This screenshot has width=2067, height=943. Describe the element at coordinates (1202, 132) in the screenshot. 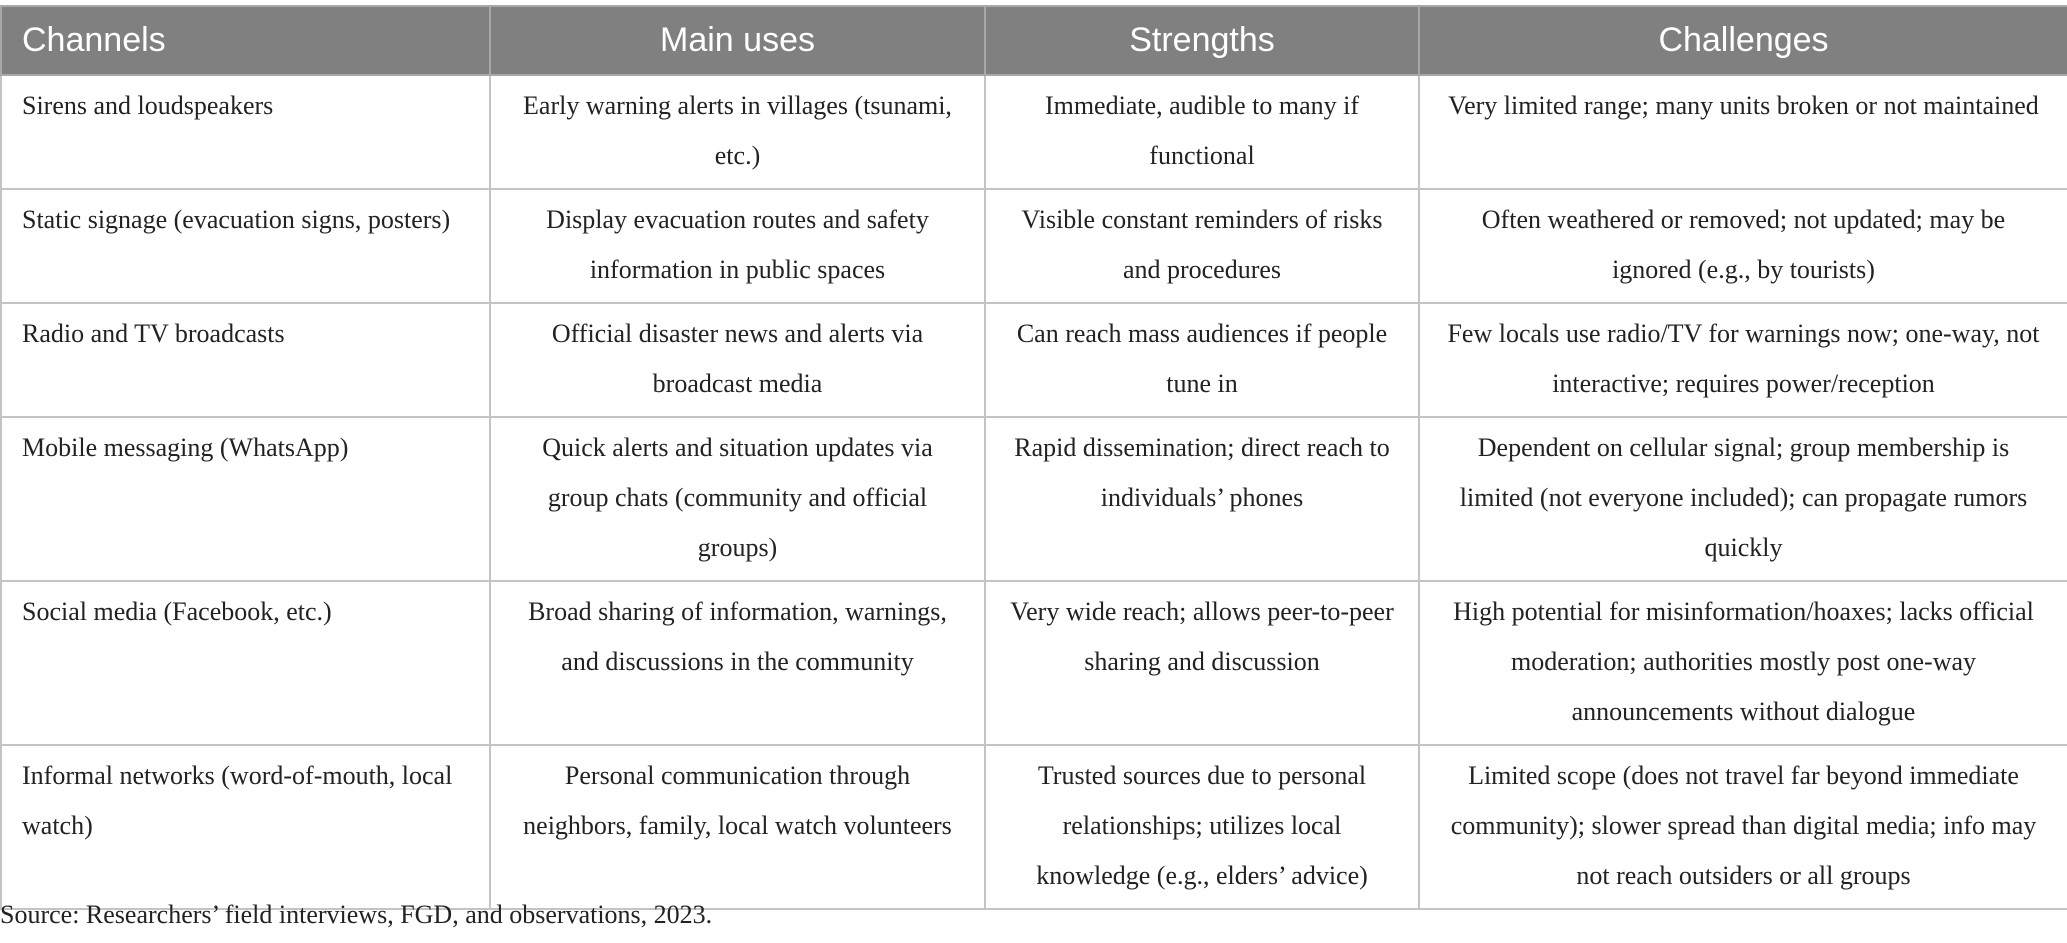

I see `cell-strengths: Immediate, audible to many if functional` at that location.